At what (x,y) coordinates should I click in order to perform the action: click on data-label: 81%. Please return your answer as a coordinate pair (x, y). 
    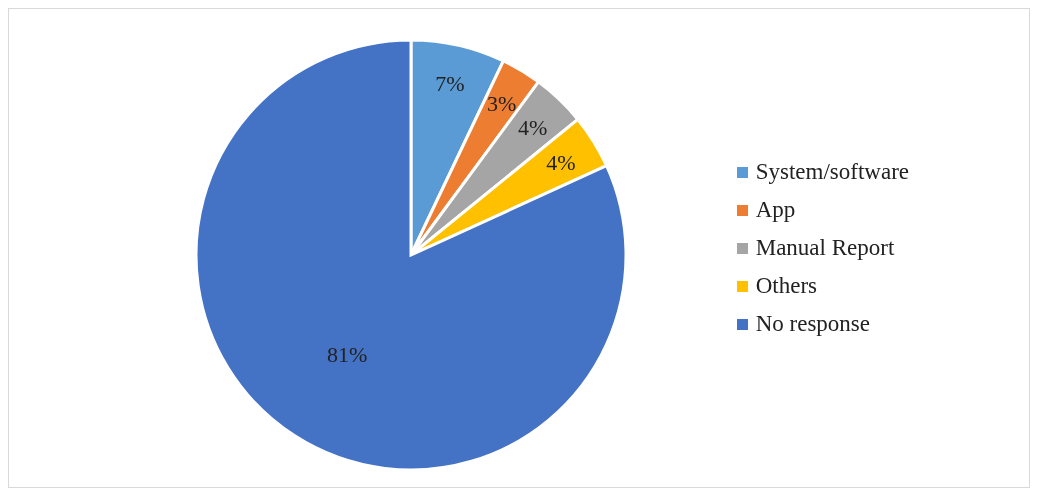
    Looking at the image, I should click on (347, 354).